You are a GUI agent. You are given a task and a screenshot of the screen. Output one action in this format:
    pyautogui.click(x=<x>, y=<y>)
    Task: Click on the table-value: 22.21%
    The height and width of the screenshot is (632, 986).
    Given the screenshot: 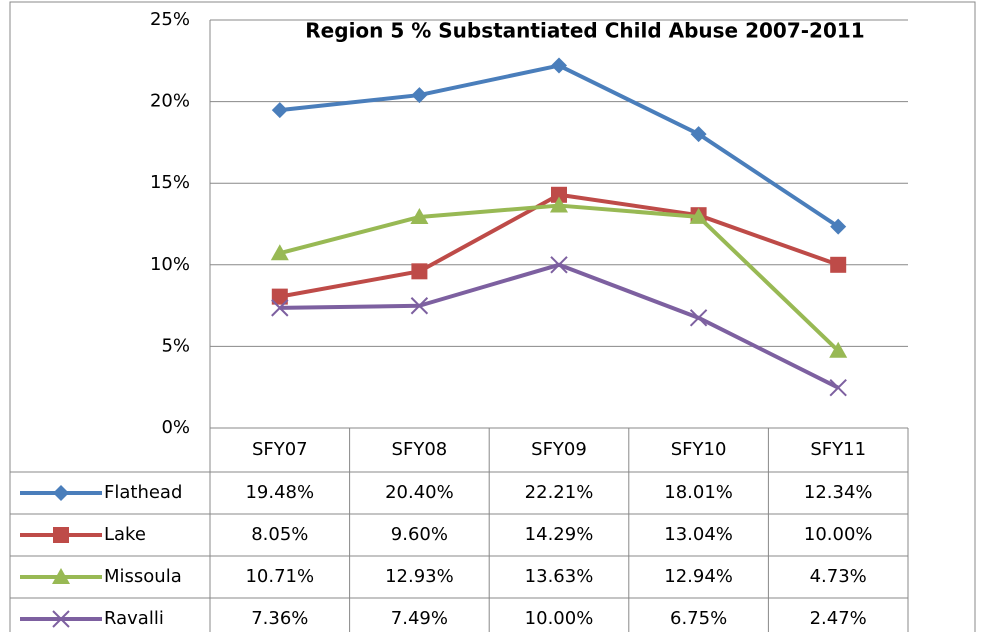 What is the action you would take?
    pyautogui.click(x=559, y=492)
    